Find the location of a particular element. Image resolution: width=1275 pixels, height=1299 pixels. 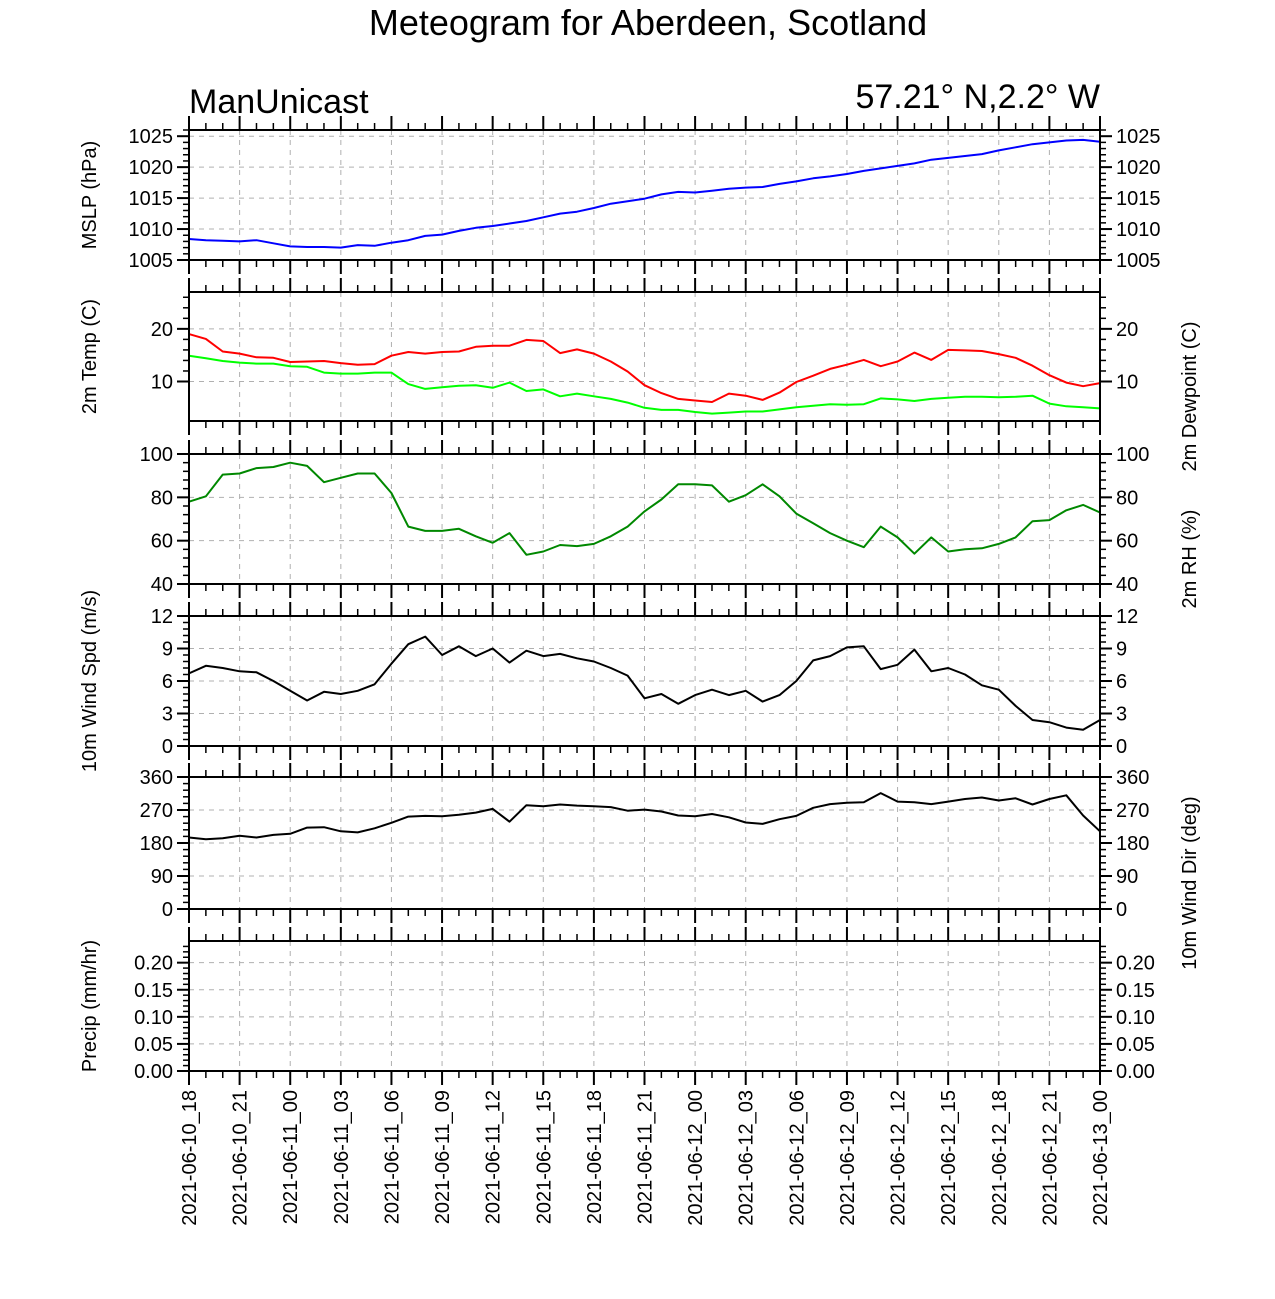

y-tick-label-right: 20 is located at coordinates (1127, 330).